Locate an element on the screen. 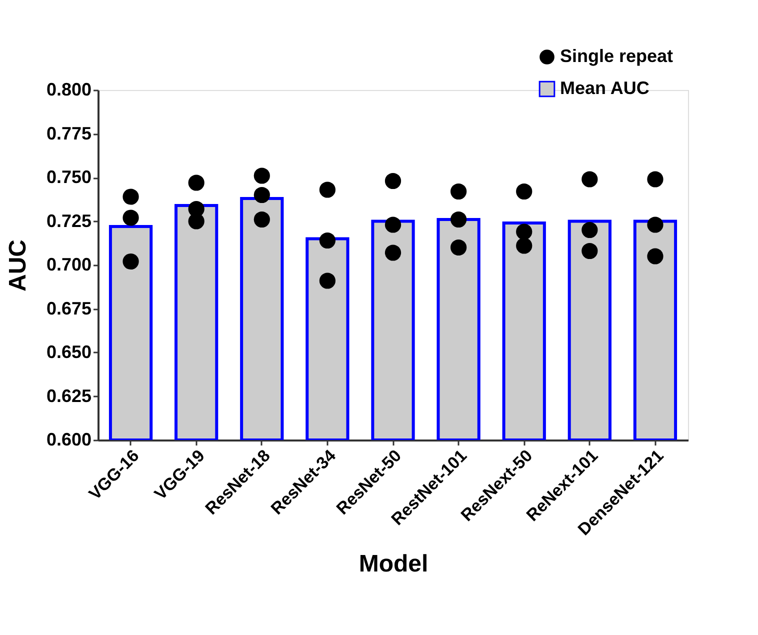 The width and height of the screenshot is (758, 635). y-tick-label: 0.625 is located at coordinates (69, 396).